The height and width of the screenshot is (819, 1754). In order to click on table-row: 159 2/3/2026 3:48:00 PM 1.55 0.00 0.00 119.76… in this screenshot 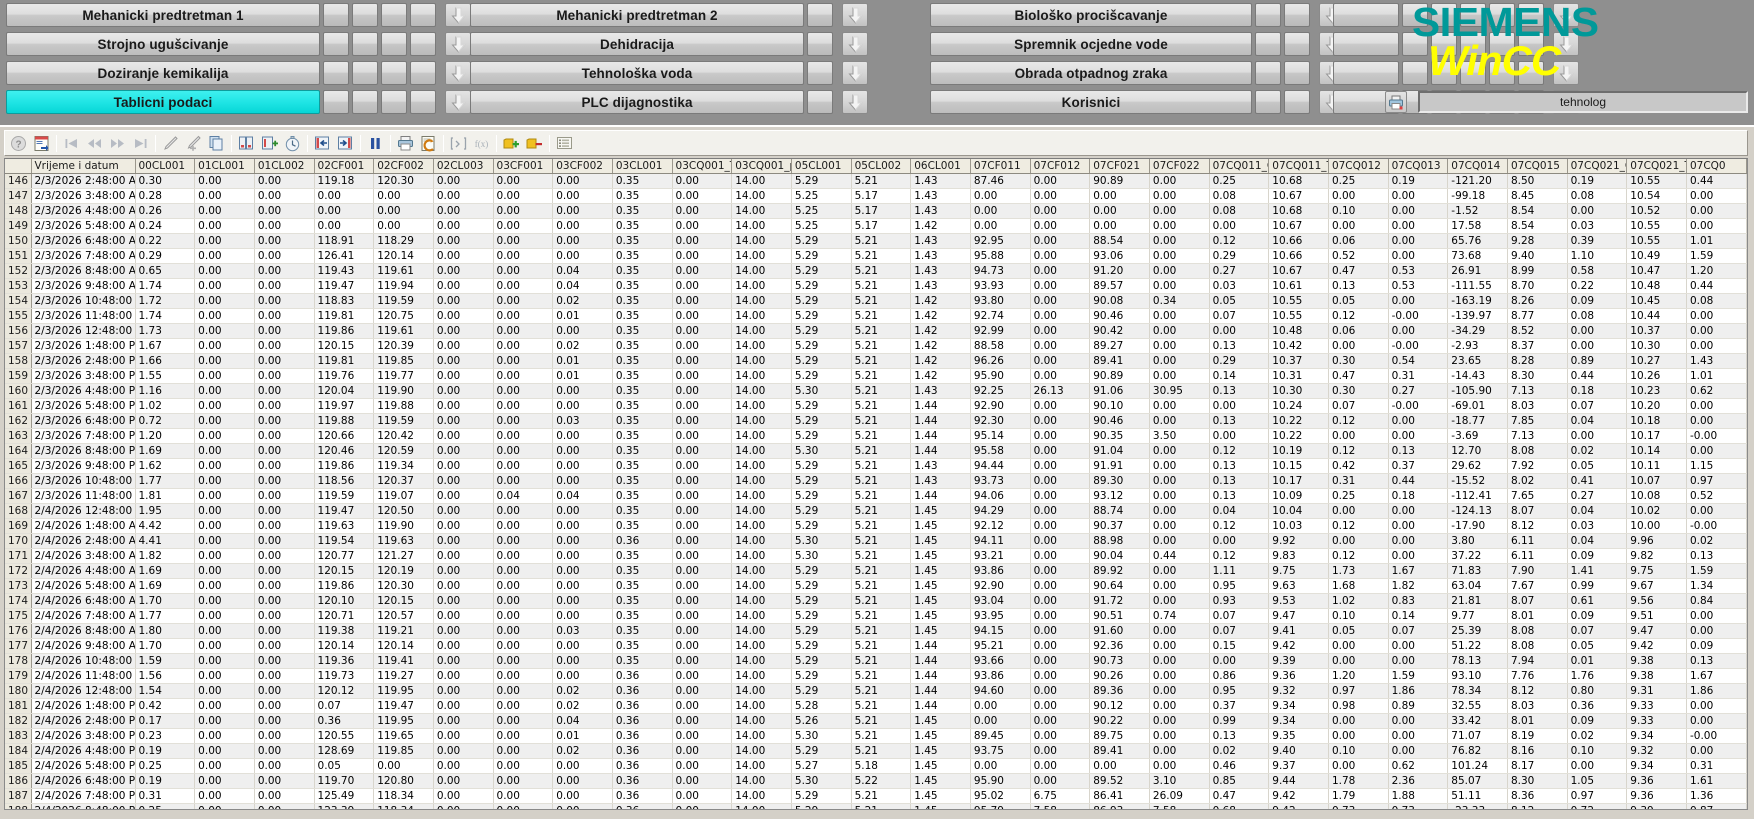, I will do `click(876, 376)`.